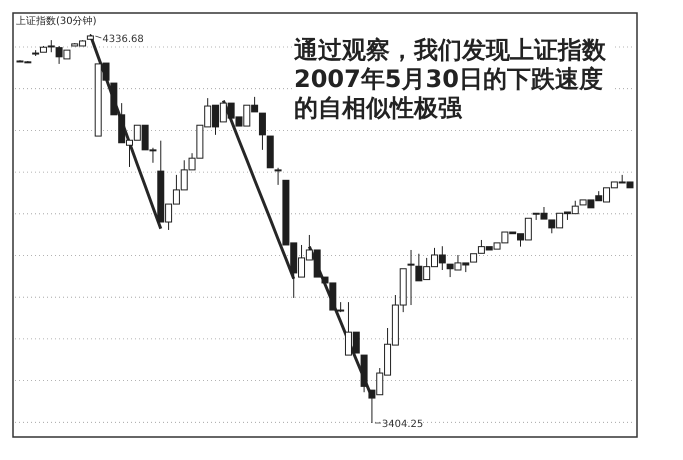  I want to click on chart-title: 上证指数(30分钟), so click(56, 21).